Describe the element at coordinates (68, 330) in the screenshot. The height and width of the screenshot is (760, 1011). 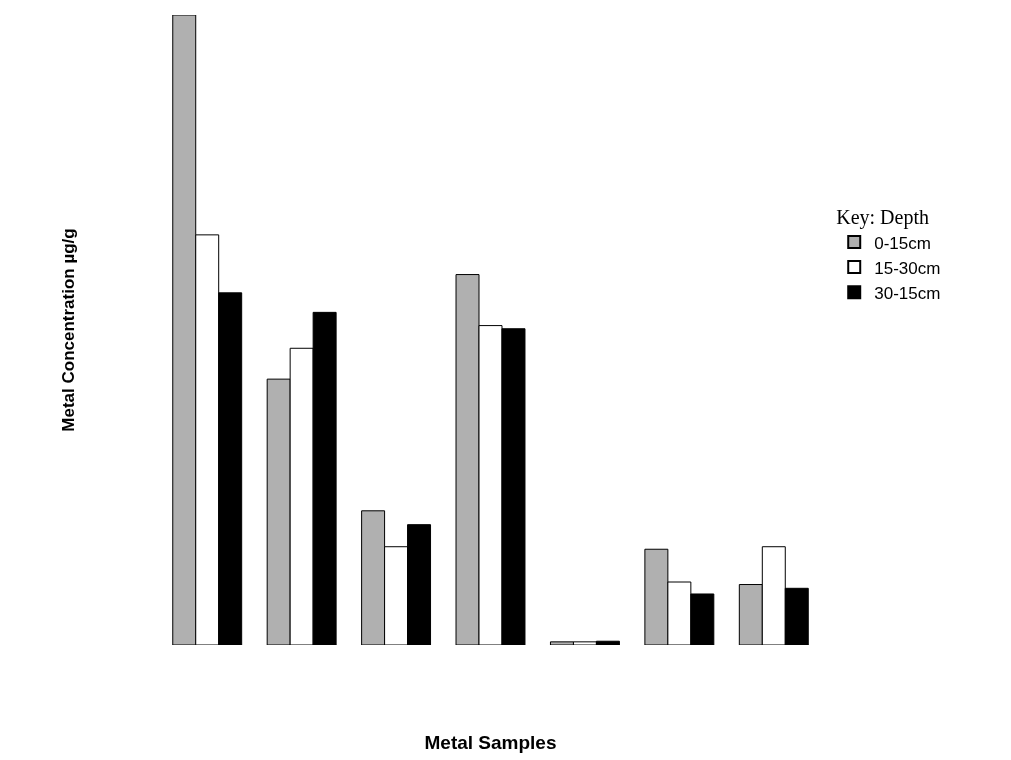
I see `y-axis-title: Metal Concentration µg/g` at that location.